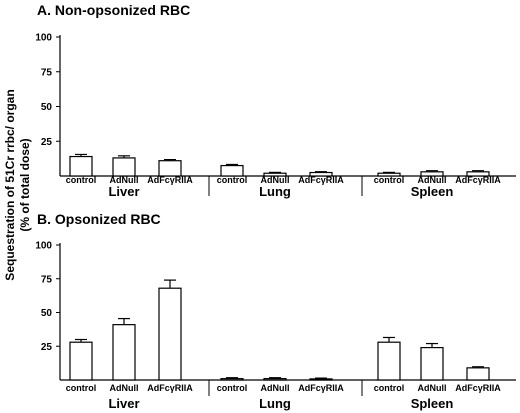 The image size is (520, 413). Describe the element at coordinates (113, 10) in the screenshot. I see `panel-title: A. Non-opsonized RBC` at that location.